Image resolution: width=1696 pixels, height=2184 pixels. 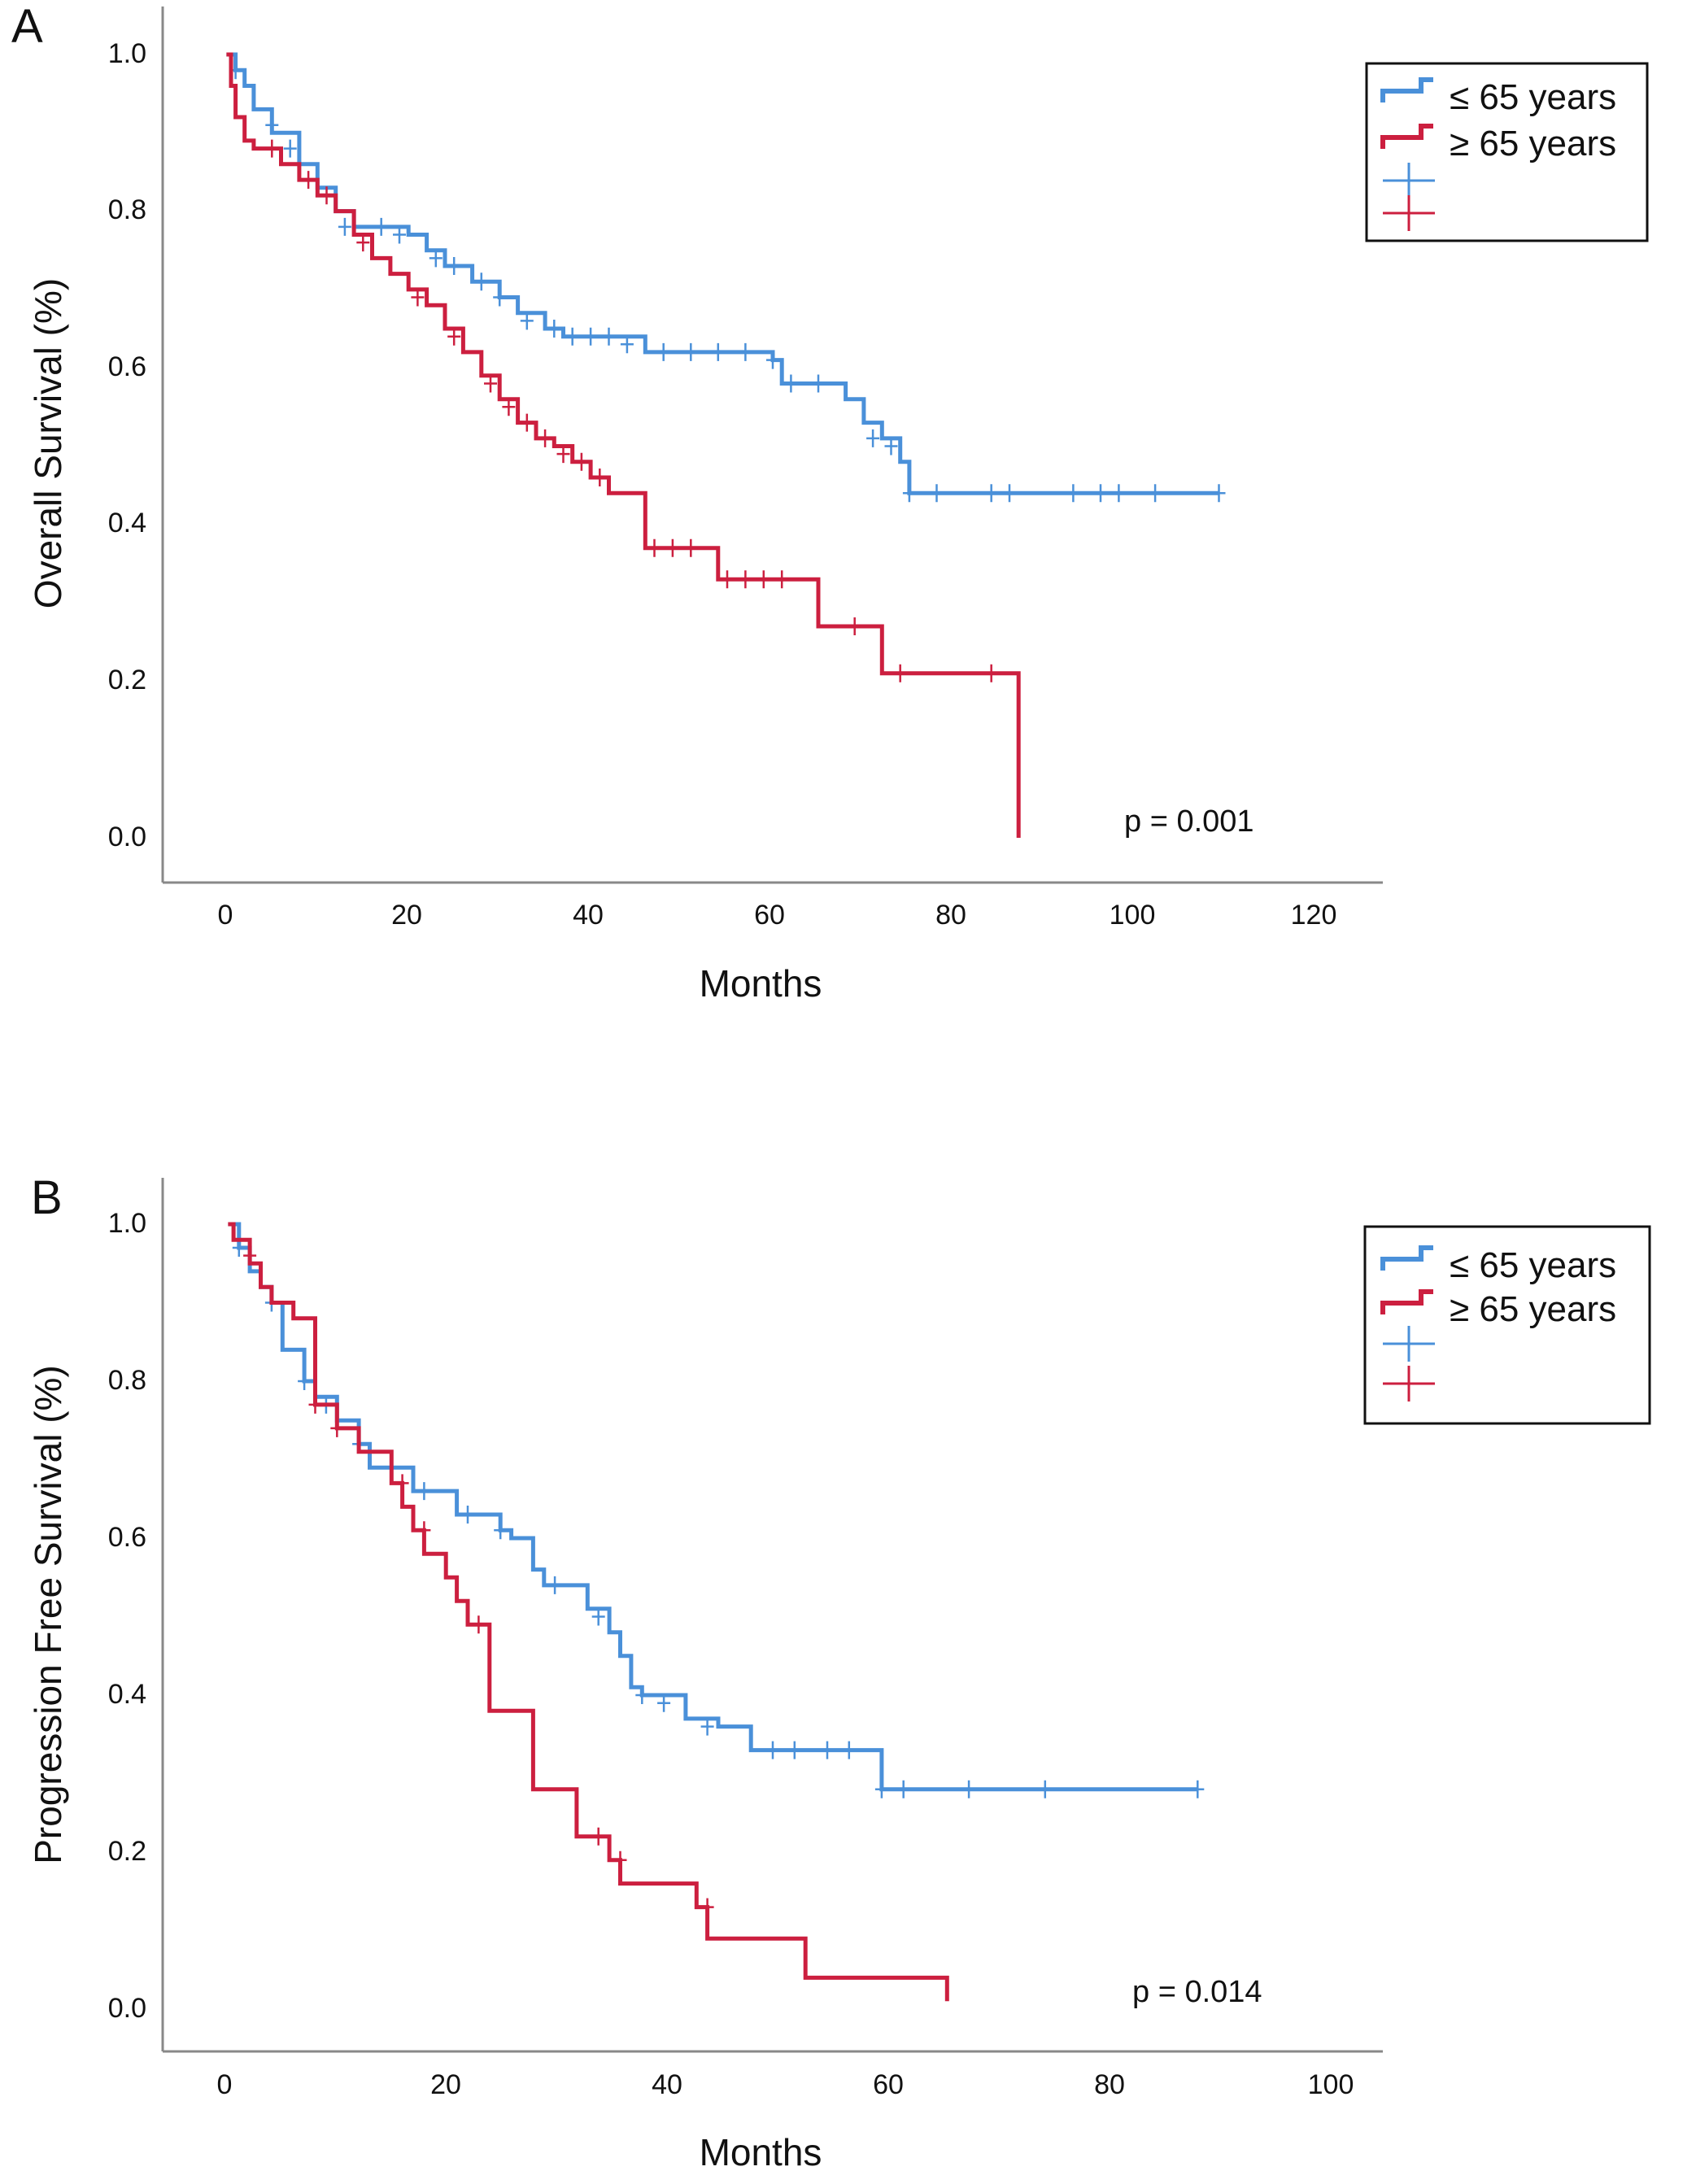 What do you see at coordinates (127, 1224) in the screenshot?
I see `panel-b-ytick-5: 1.0` at bounding box center [127, 1224].